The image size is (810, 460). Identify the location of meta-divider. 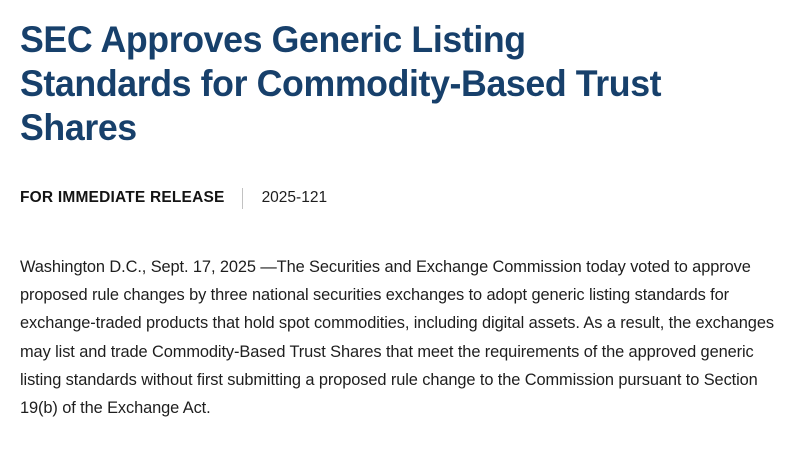
(242, 198).